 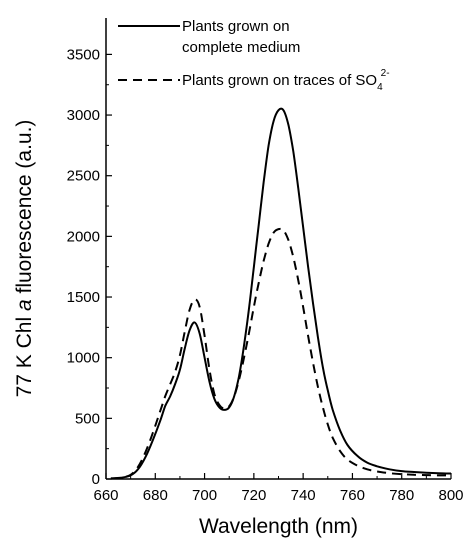 I want to click on x-tick-label: 740, so click(x=303, y=495).